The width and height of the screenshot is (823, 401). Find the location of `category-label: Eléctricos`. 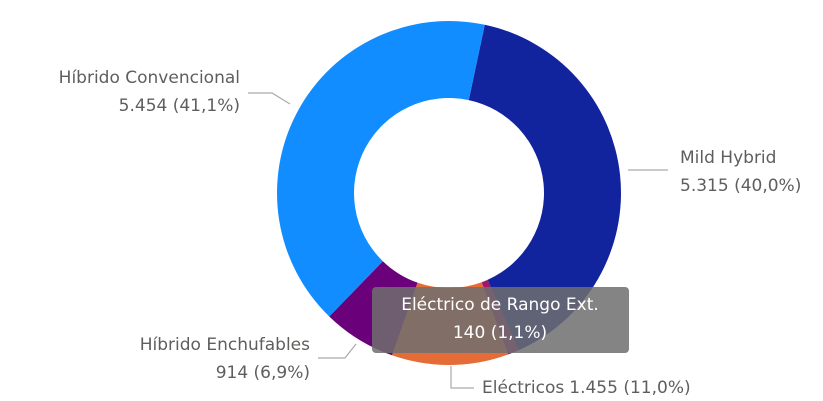

category-label: Eléctricos is located at coordinates (523, 388).